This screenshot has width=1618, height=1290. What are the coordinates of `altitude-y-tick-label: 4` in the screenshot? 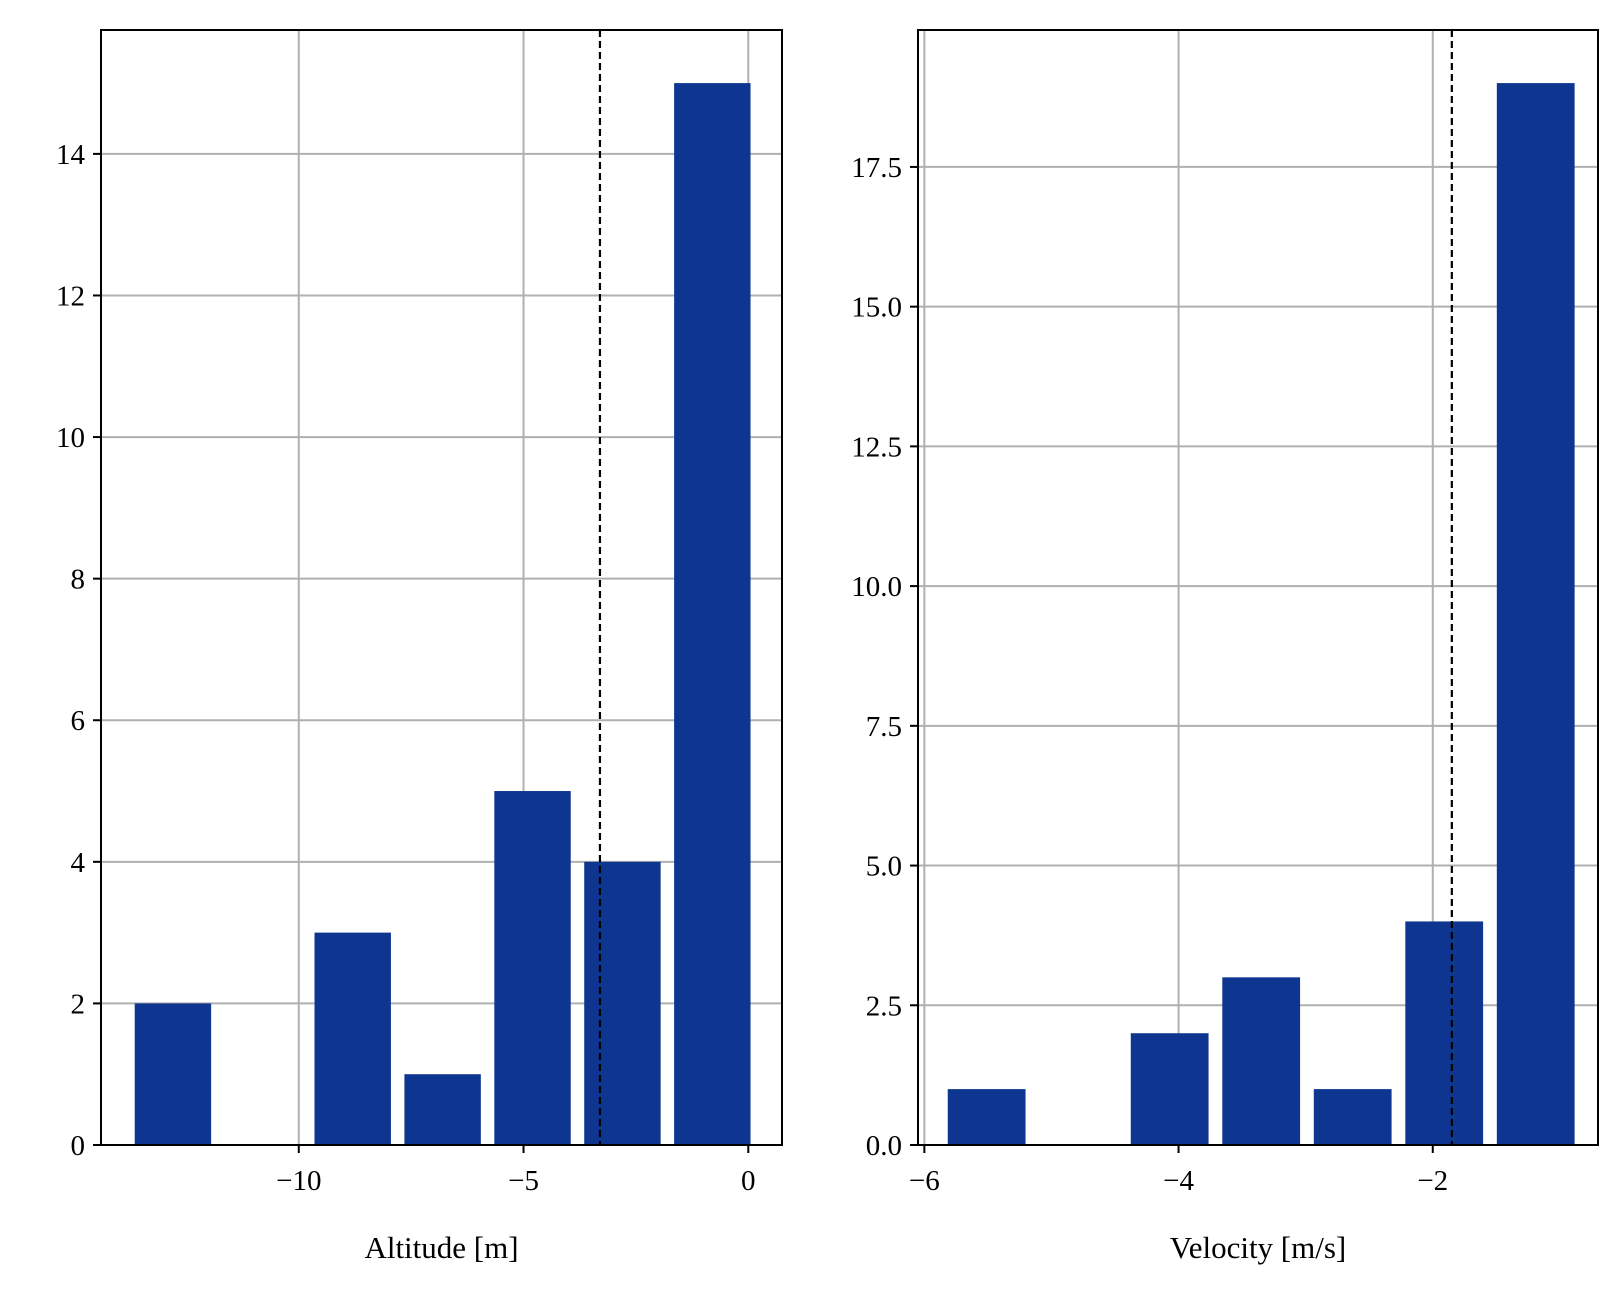 It's located at (78, 863).